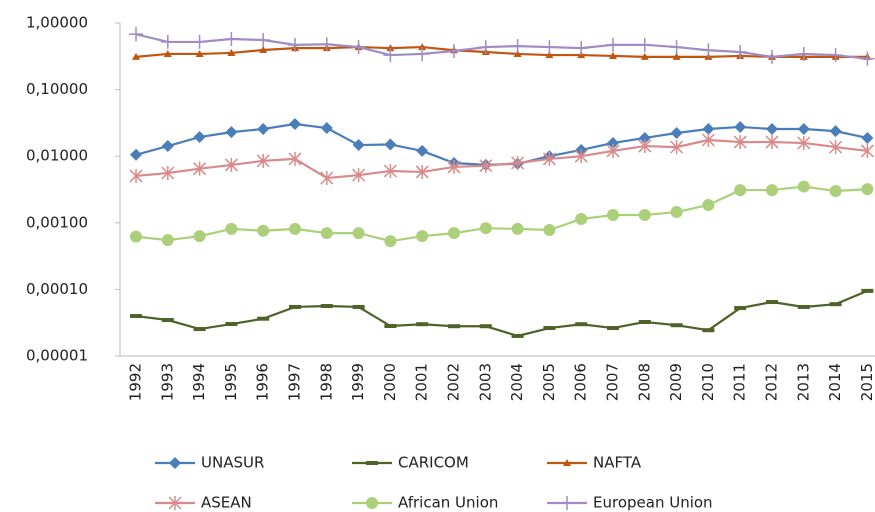 This screenshot has height=512, width=875. I want to click on legend-label: African Union, so click(448, 503).